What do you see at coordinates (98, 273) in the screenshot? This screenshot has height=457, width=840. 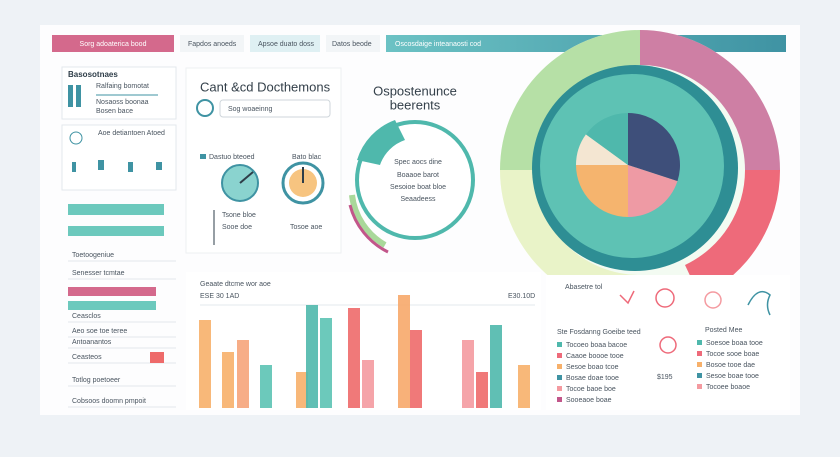 I see `row-label: Senesser tcmtae` at bounding box center [98, 273].